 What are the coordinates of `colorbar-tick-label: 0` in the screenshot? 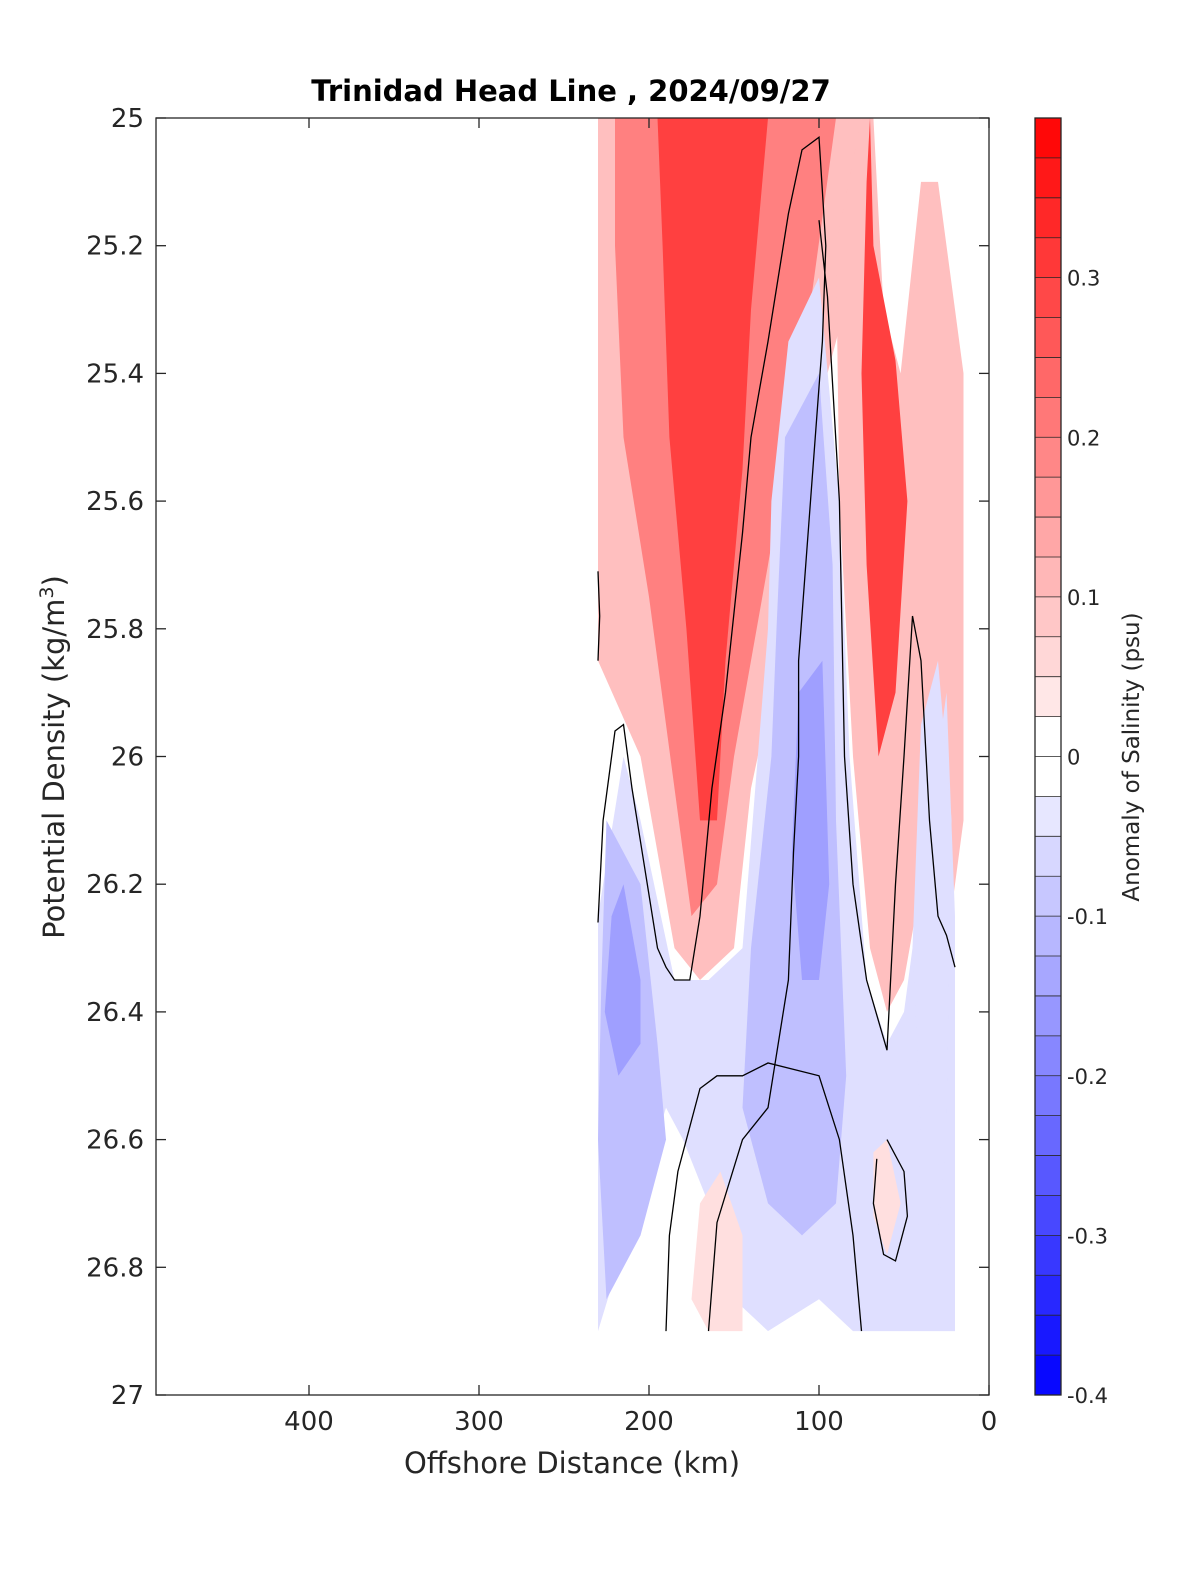 It's located at (1073, 758).